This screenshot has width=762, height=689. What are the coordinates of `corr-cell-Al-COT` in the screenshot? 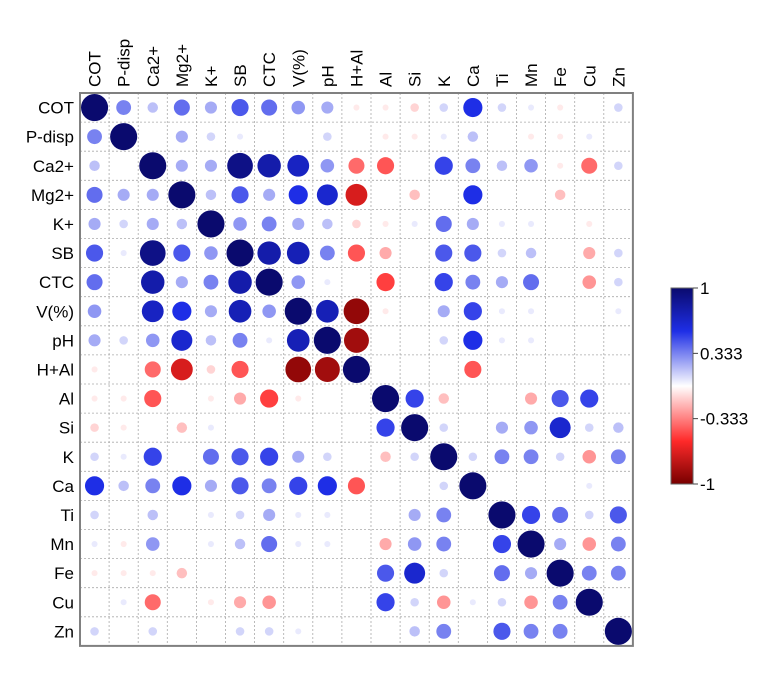 It's located at (94, 398).